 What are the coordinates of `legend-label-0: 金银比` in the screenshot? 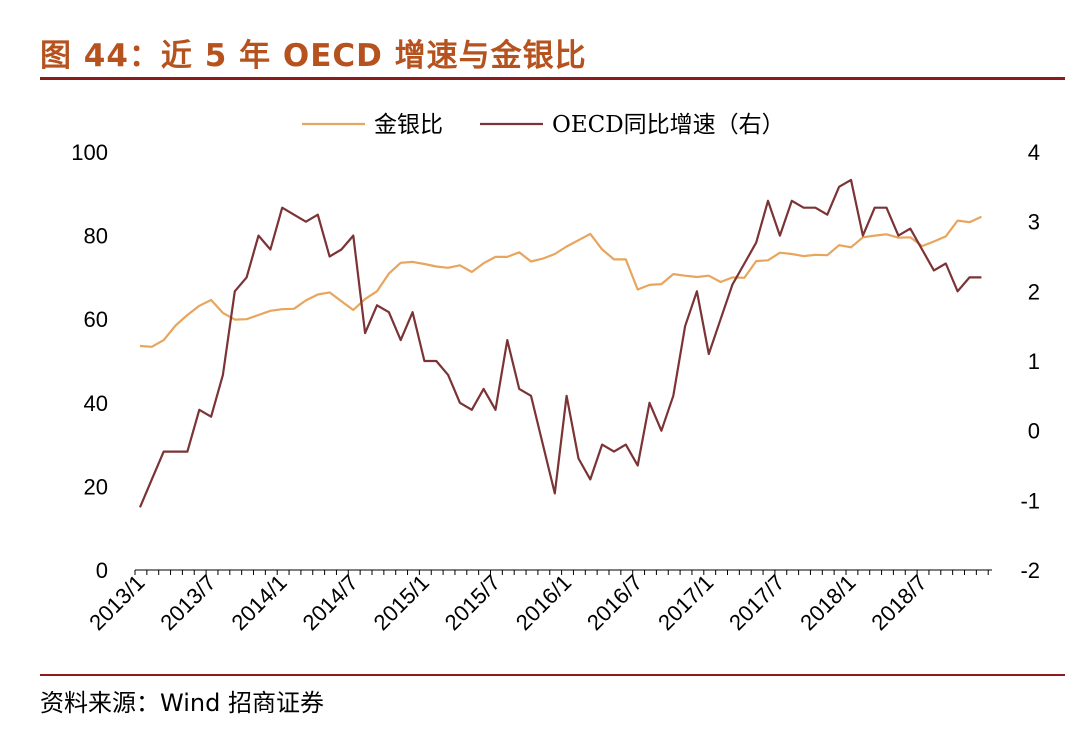 It's located at (408, 125).